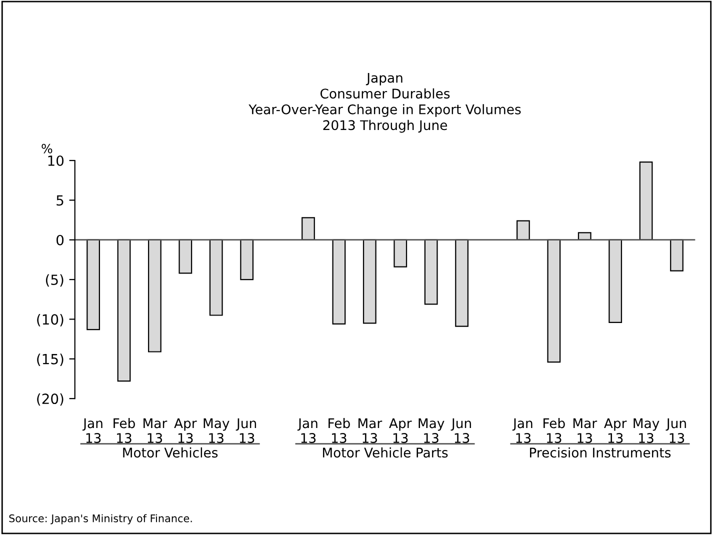 The image size is (713, 535). Describe the element at coordinates (385, 452) in the screenshot. I see `text: Motor Vehicle Parts` at that location.